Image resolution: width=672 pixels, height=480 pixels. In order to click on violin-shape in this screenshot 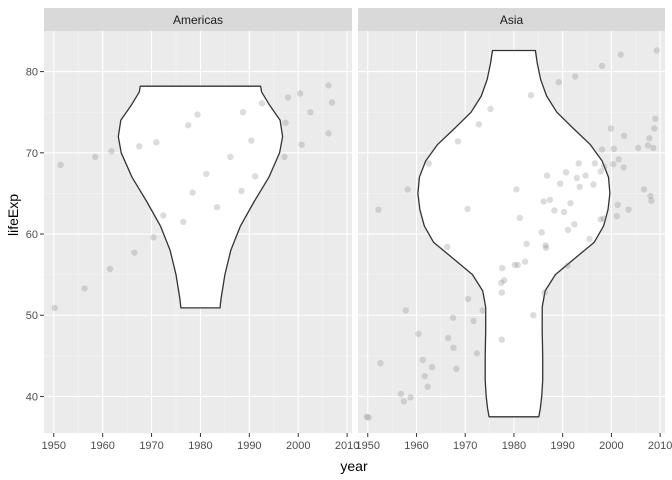, I will do `click(200, 197)`.